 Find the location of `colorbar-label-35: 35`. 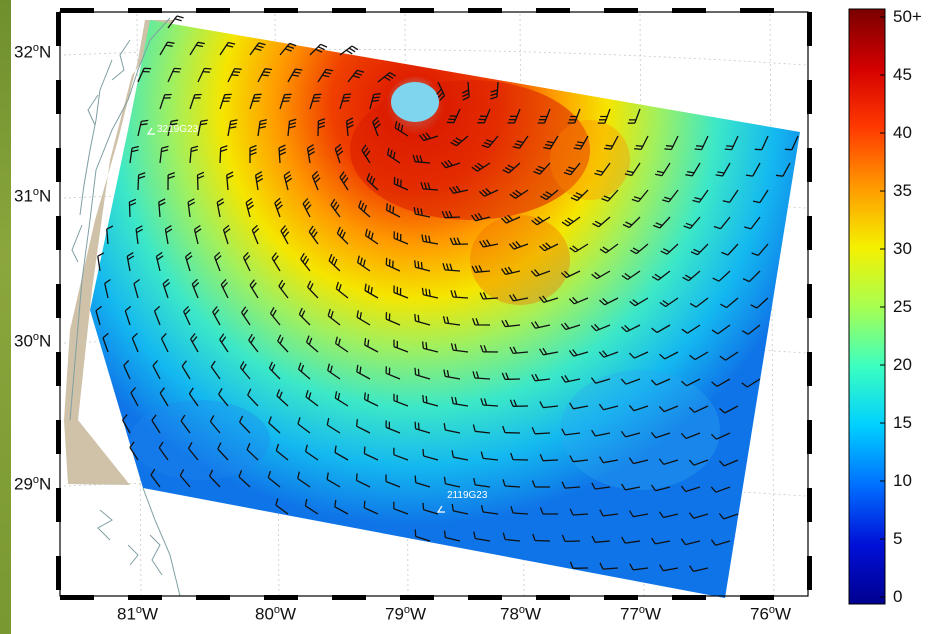

colorbar-label-35: 35 is located at coordinates (902, 190).